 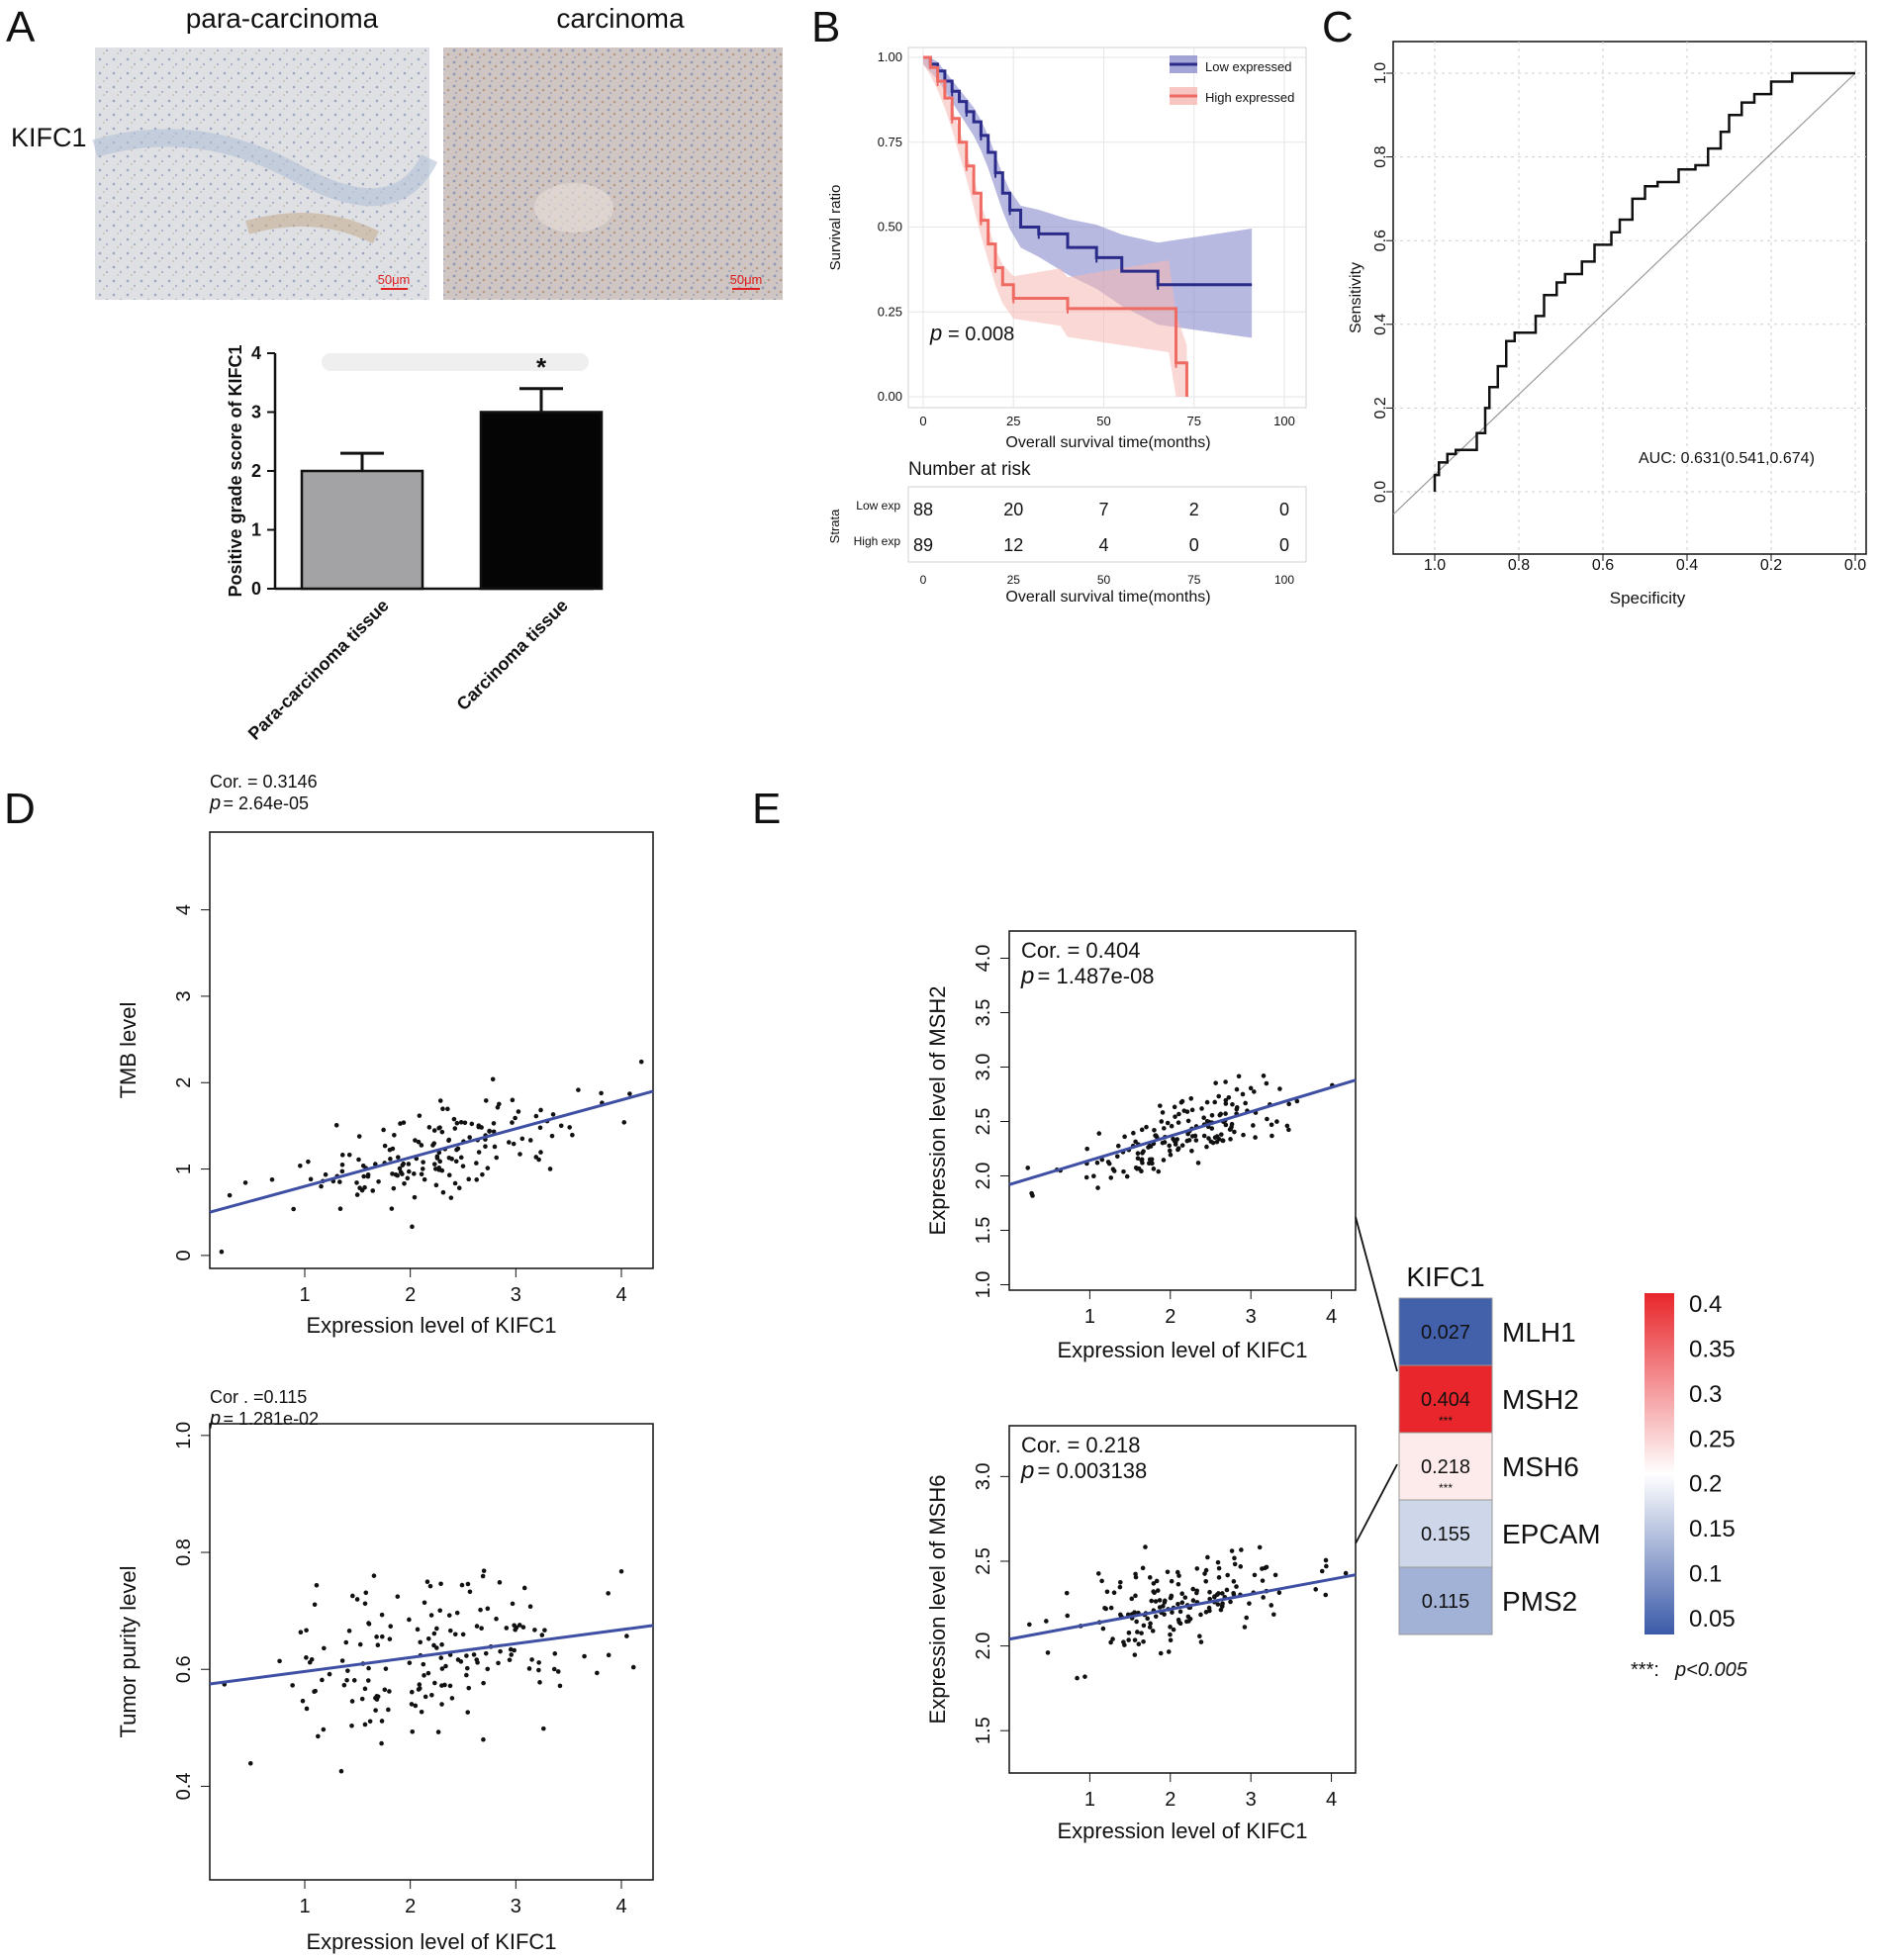 What do you see at coordinates (1771, 565) in the screenshot?
I see `x-tick-label: 0.2` at bounding box center [1771, 565].